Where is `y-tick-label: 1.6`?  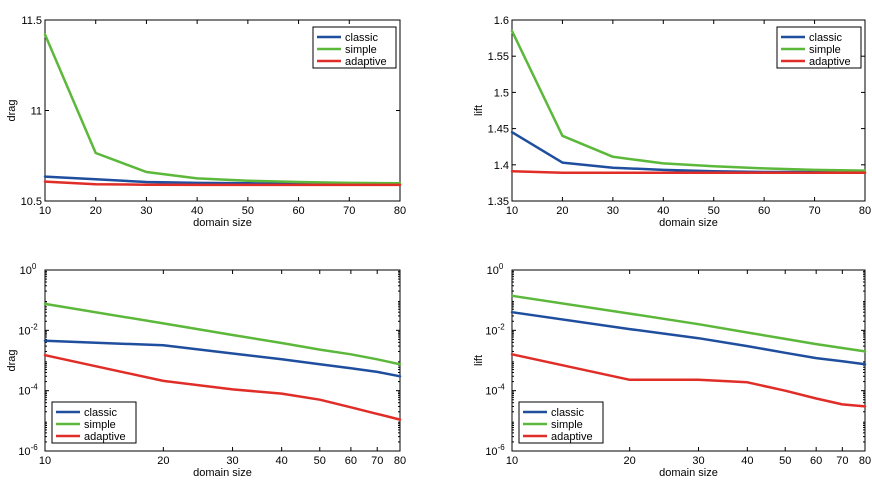 y-tick-label: 1.6 is located at coordinates (501, 21).